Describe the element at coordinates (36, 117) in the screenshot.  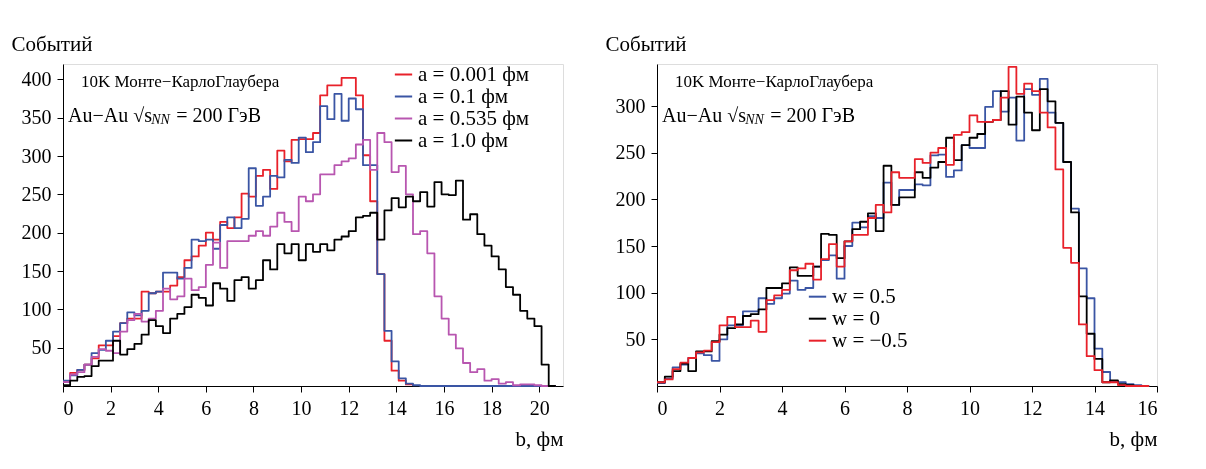
I see `y-tick-label: 350` at that location.